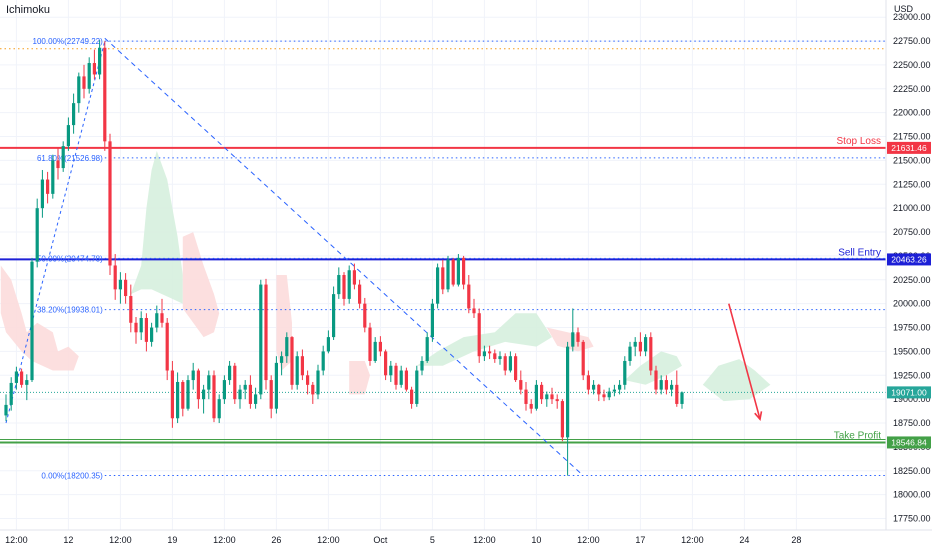 The height and width of the screenshot is (550, 932). Describe the element at coordinates (912, 328) in the screenshot. I see `y-tick-label: 19750.00` at that location.